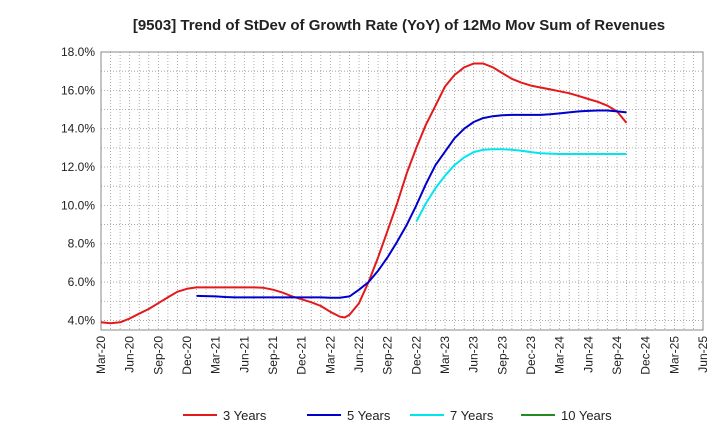  I want to click on x-tick-label: Sep-24, so click(617, 355).